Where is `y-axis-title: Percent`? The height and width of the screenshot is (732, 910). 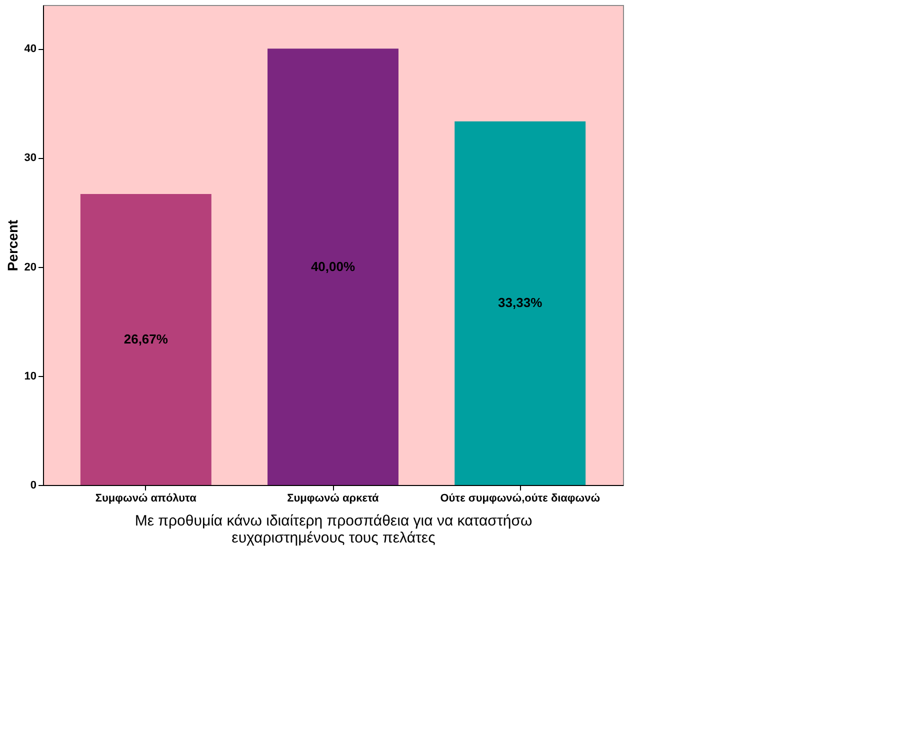
y-axis-title: Percent is located at coordinates (12, 245).